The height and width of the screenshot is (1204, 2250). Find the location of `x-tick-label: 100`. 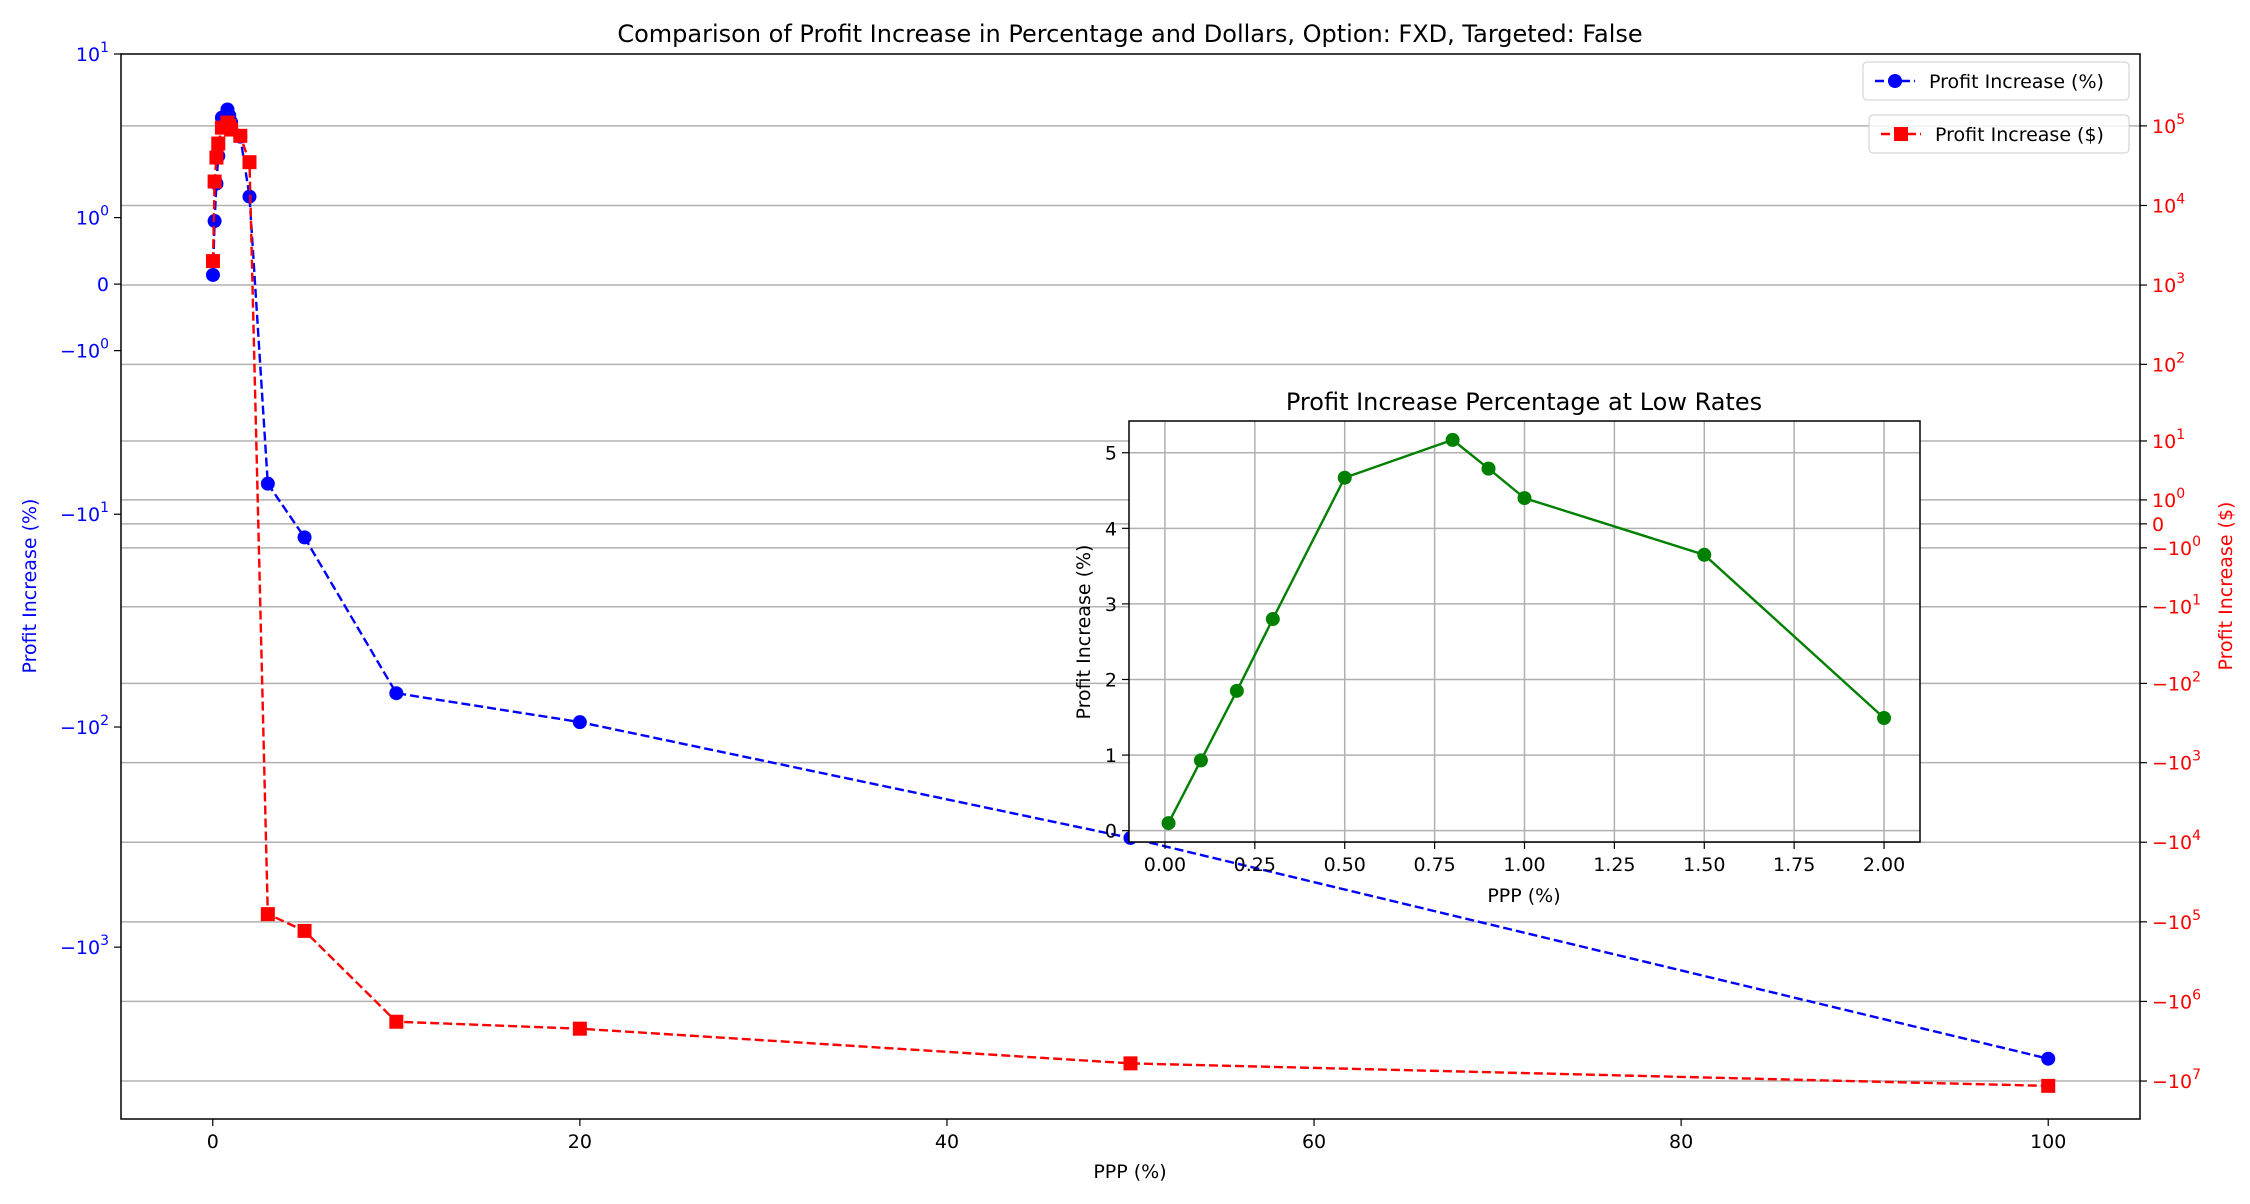

x-tick-label: 100 is located at coordinates (2048, 1142).